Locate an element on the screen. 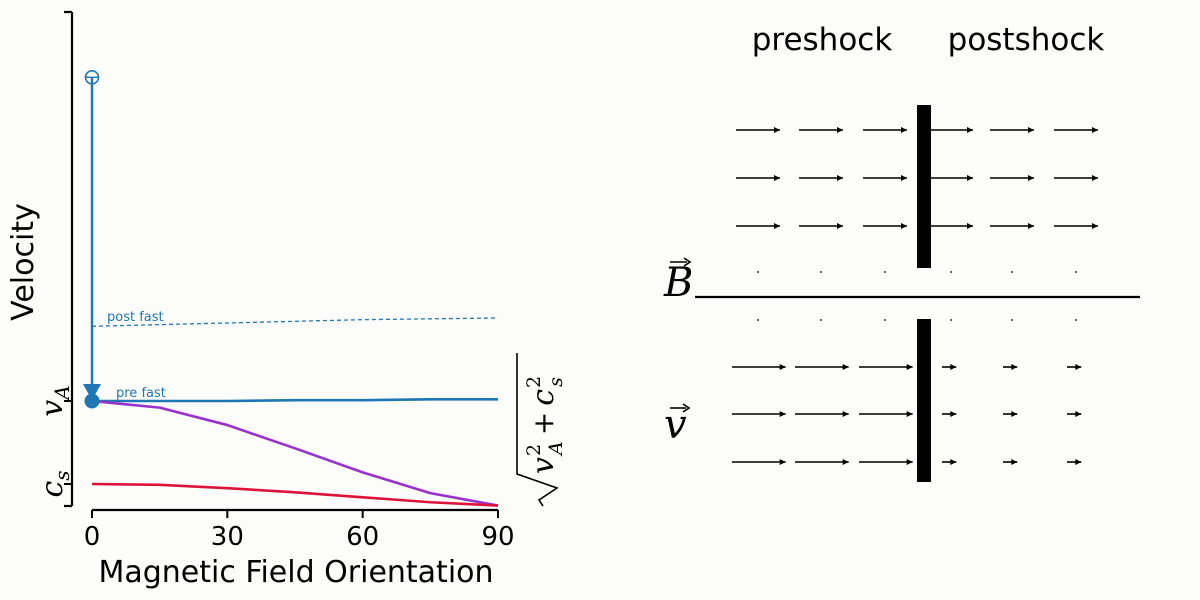  x-tick-label-90: 90 is located at coordinates (497, 537).